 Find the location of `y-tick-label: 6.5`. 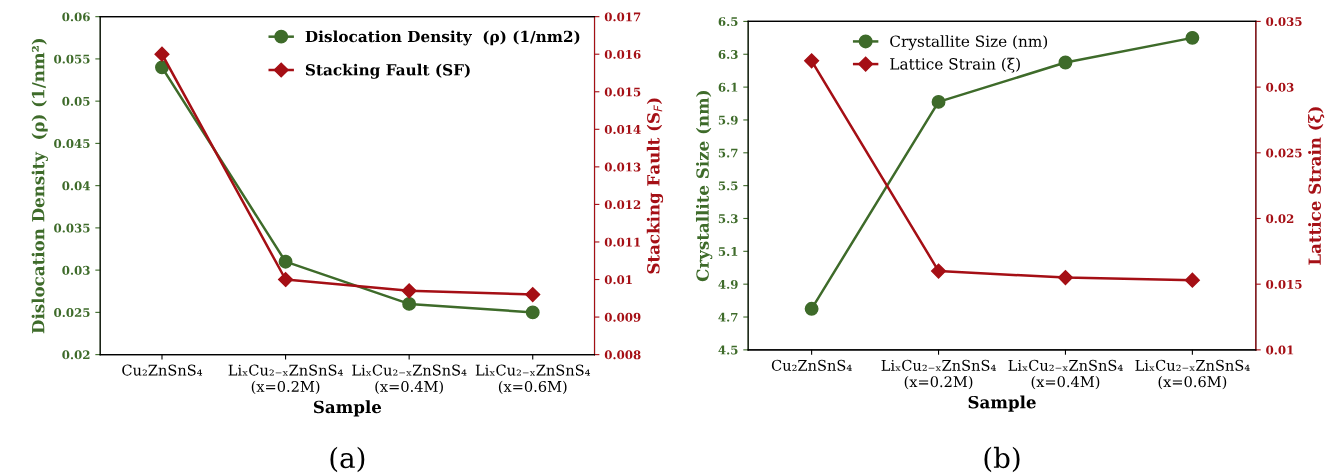

y-tick-label: 6.5 is located at coordinates (728, 22).